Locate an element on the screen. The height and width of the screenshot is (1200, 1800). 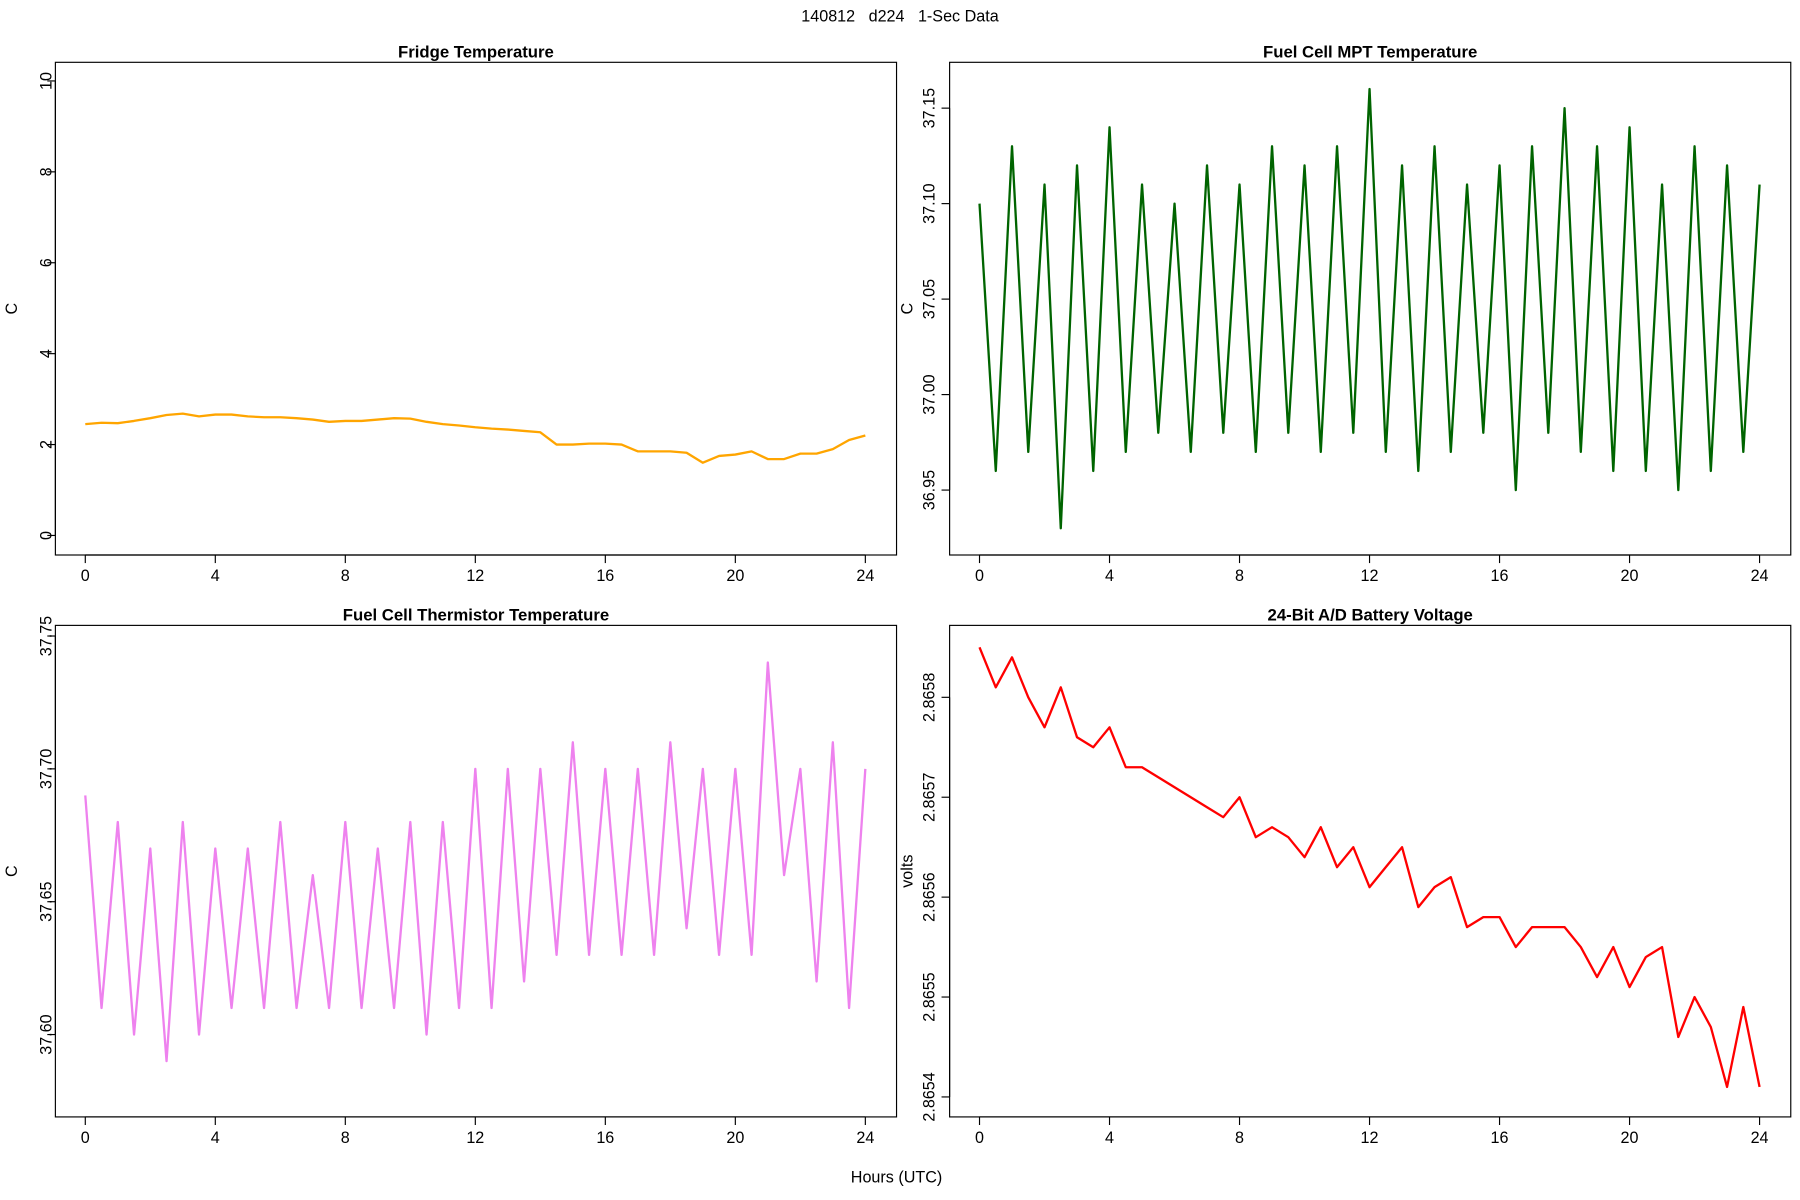
x-axis-label: Hours (UTC) is located at coordinates (896, 1177).